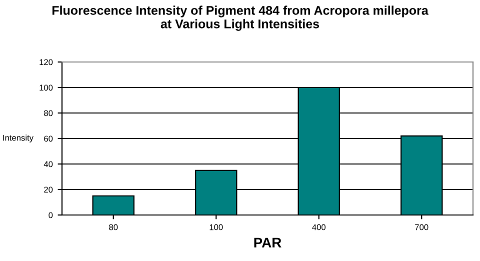 This screenshot has height=261, width=480. I want to click on x-tick-label: 400, so click(319, 227).